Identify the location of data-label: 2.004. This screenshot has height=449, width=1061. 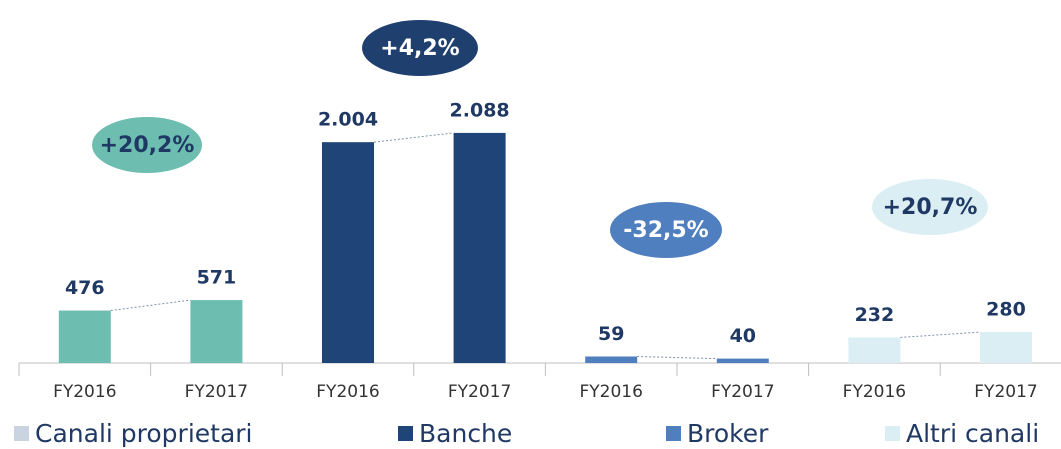
(348, 120).